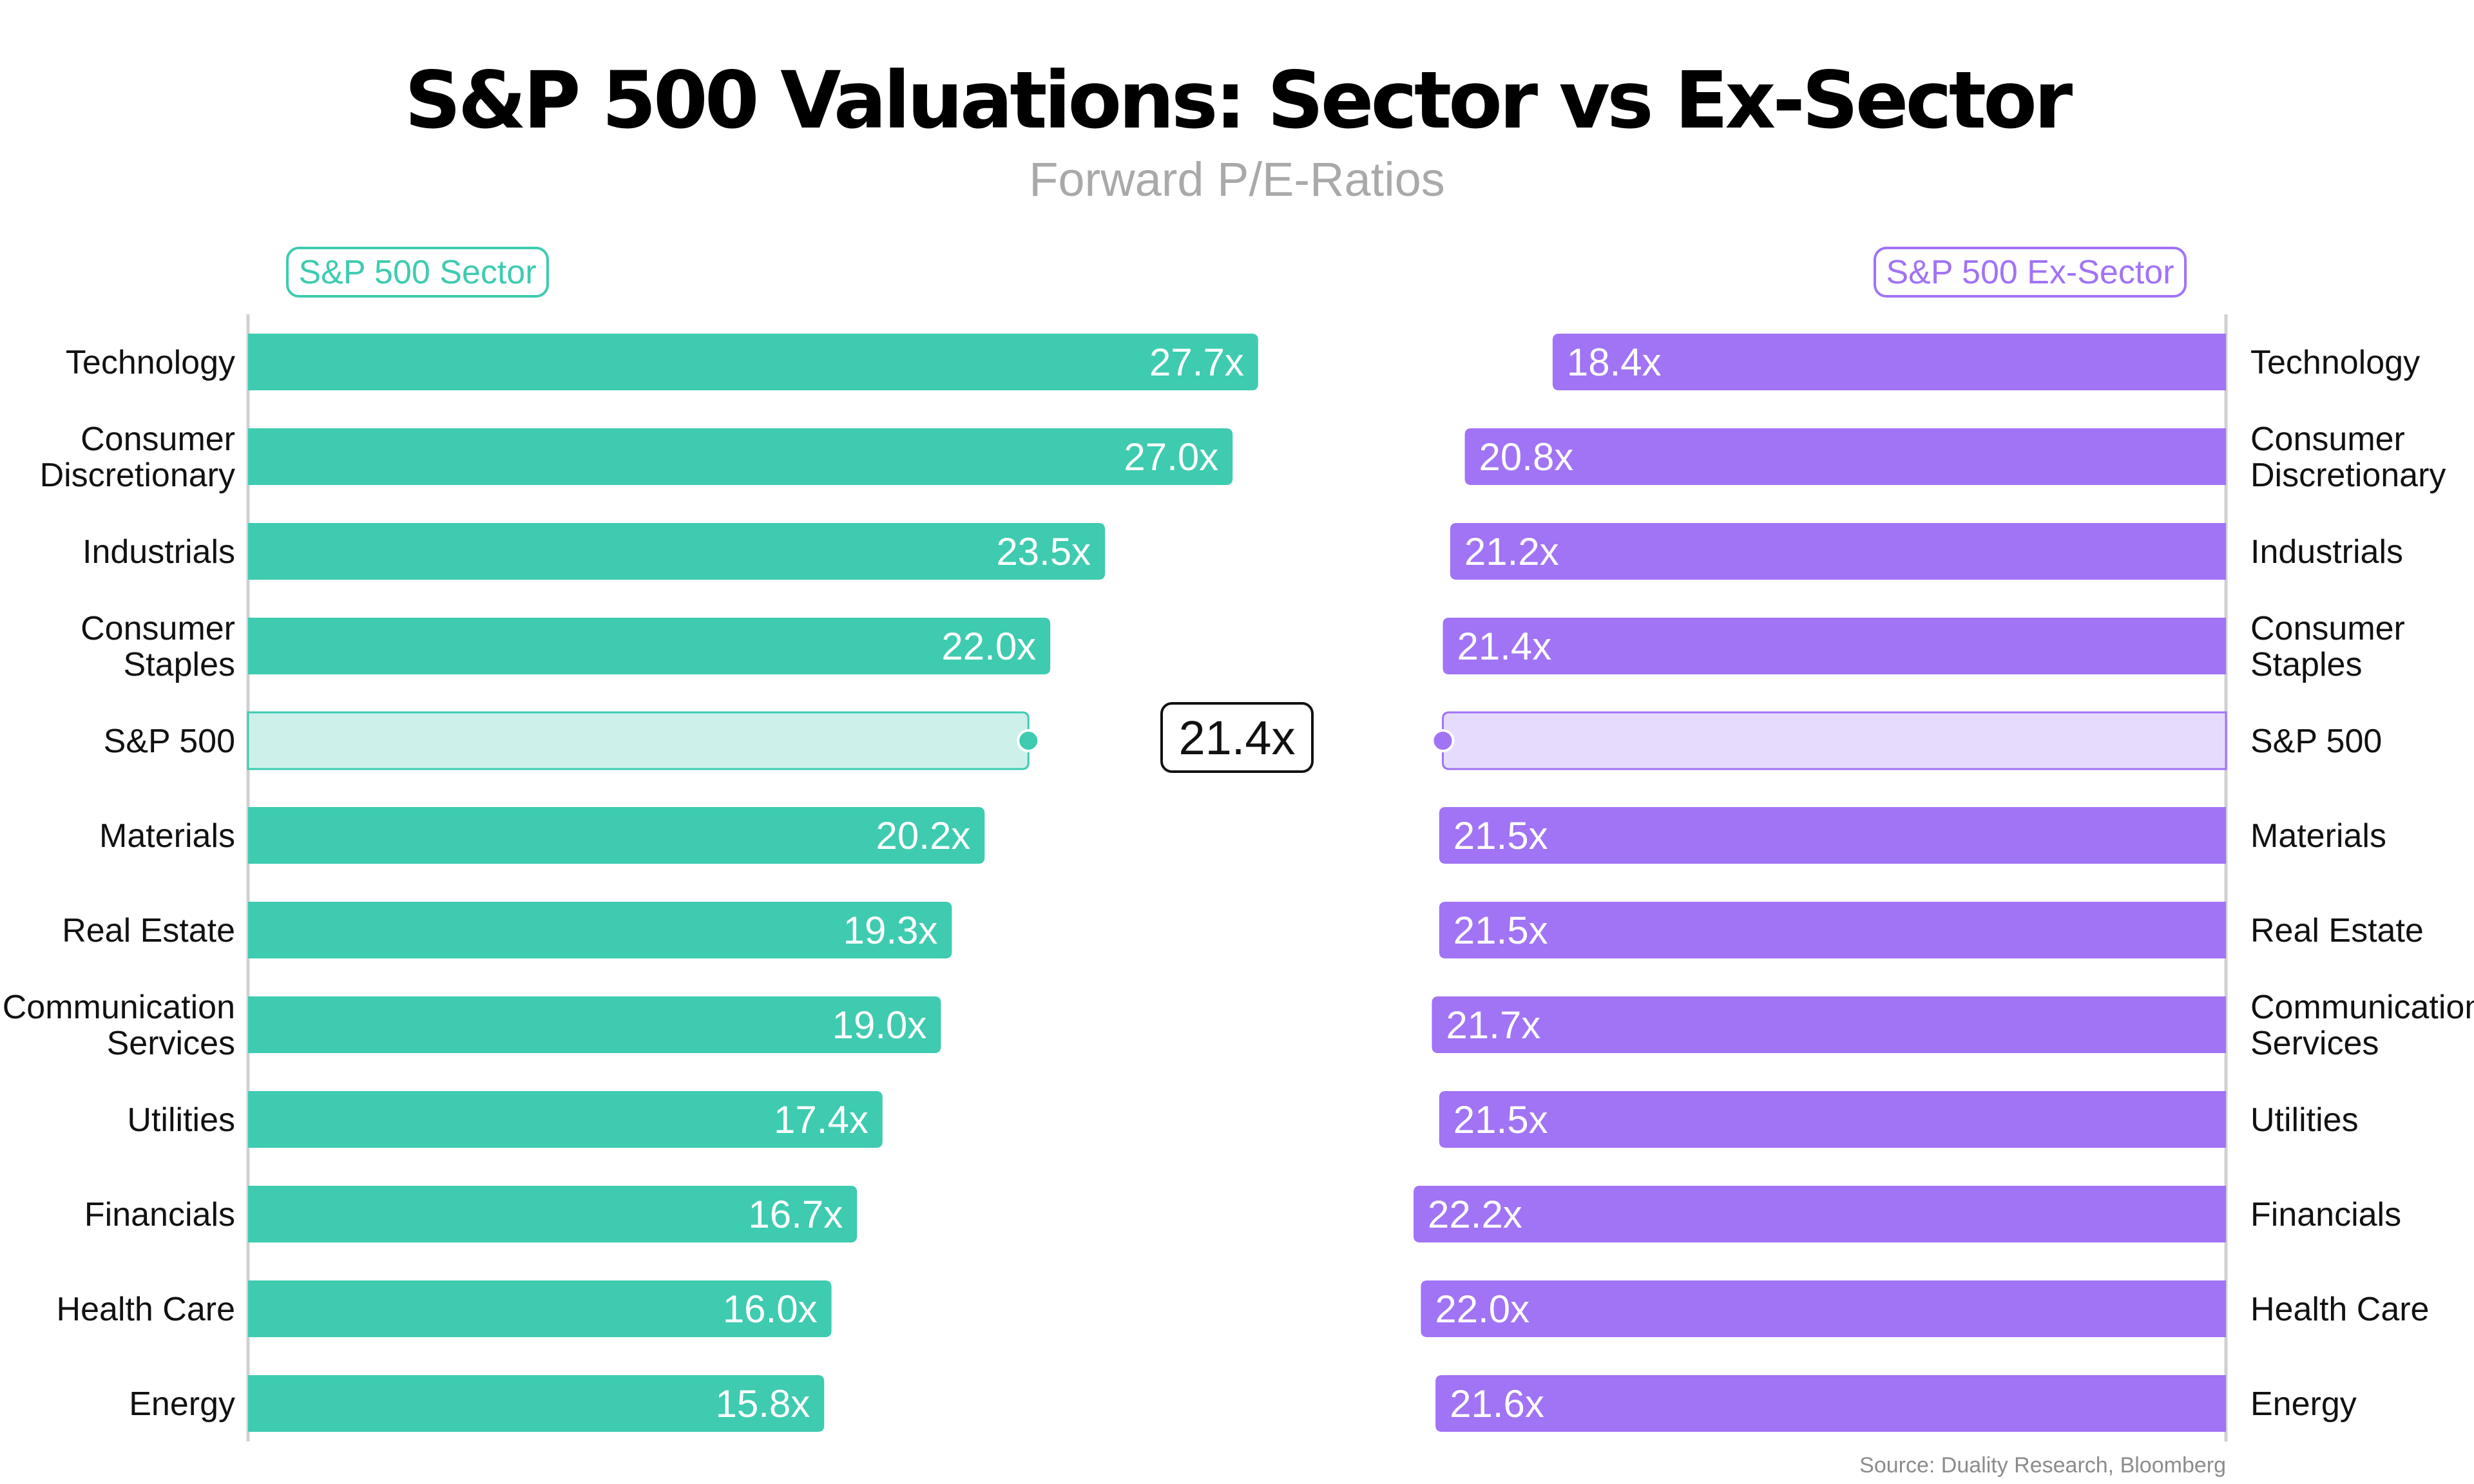  Describe the element at coordinates (677, 551) in the screenshot. I see `sector-bar-industrials` at that location.